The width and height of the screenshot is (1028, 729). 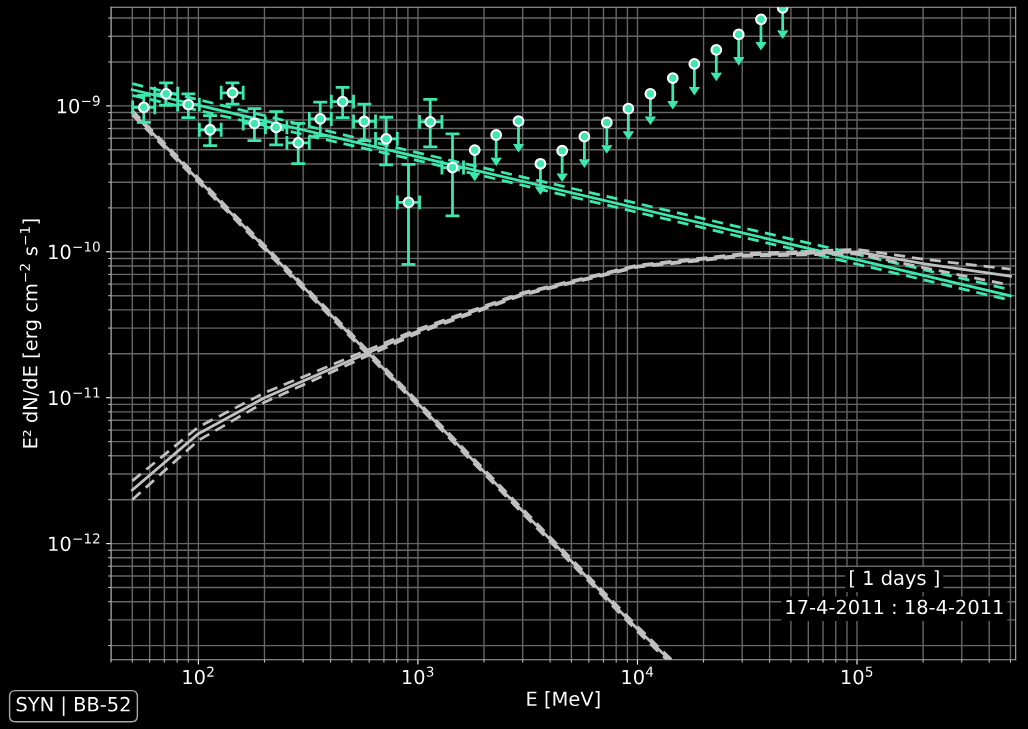 I want to click on x-tick-label: 10$^{5}$, so click(x=857, y=675).